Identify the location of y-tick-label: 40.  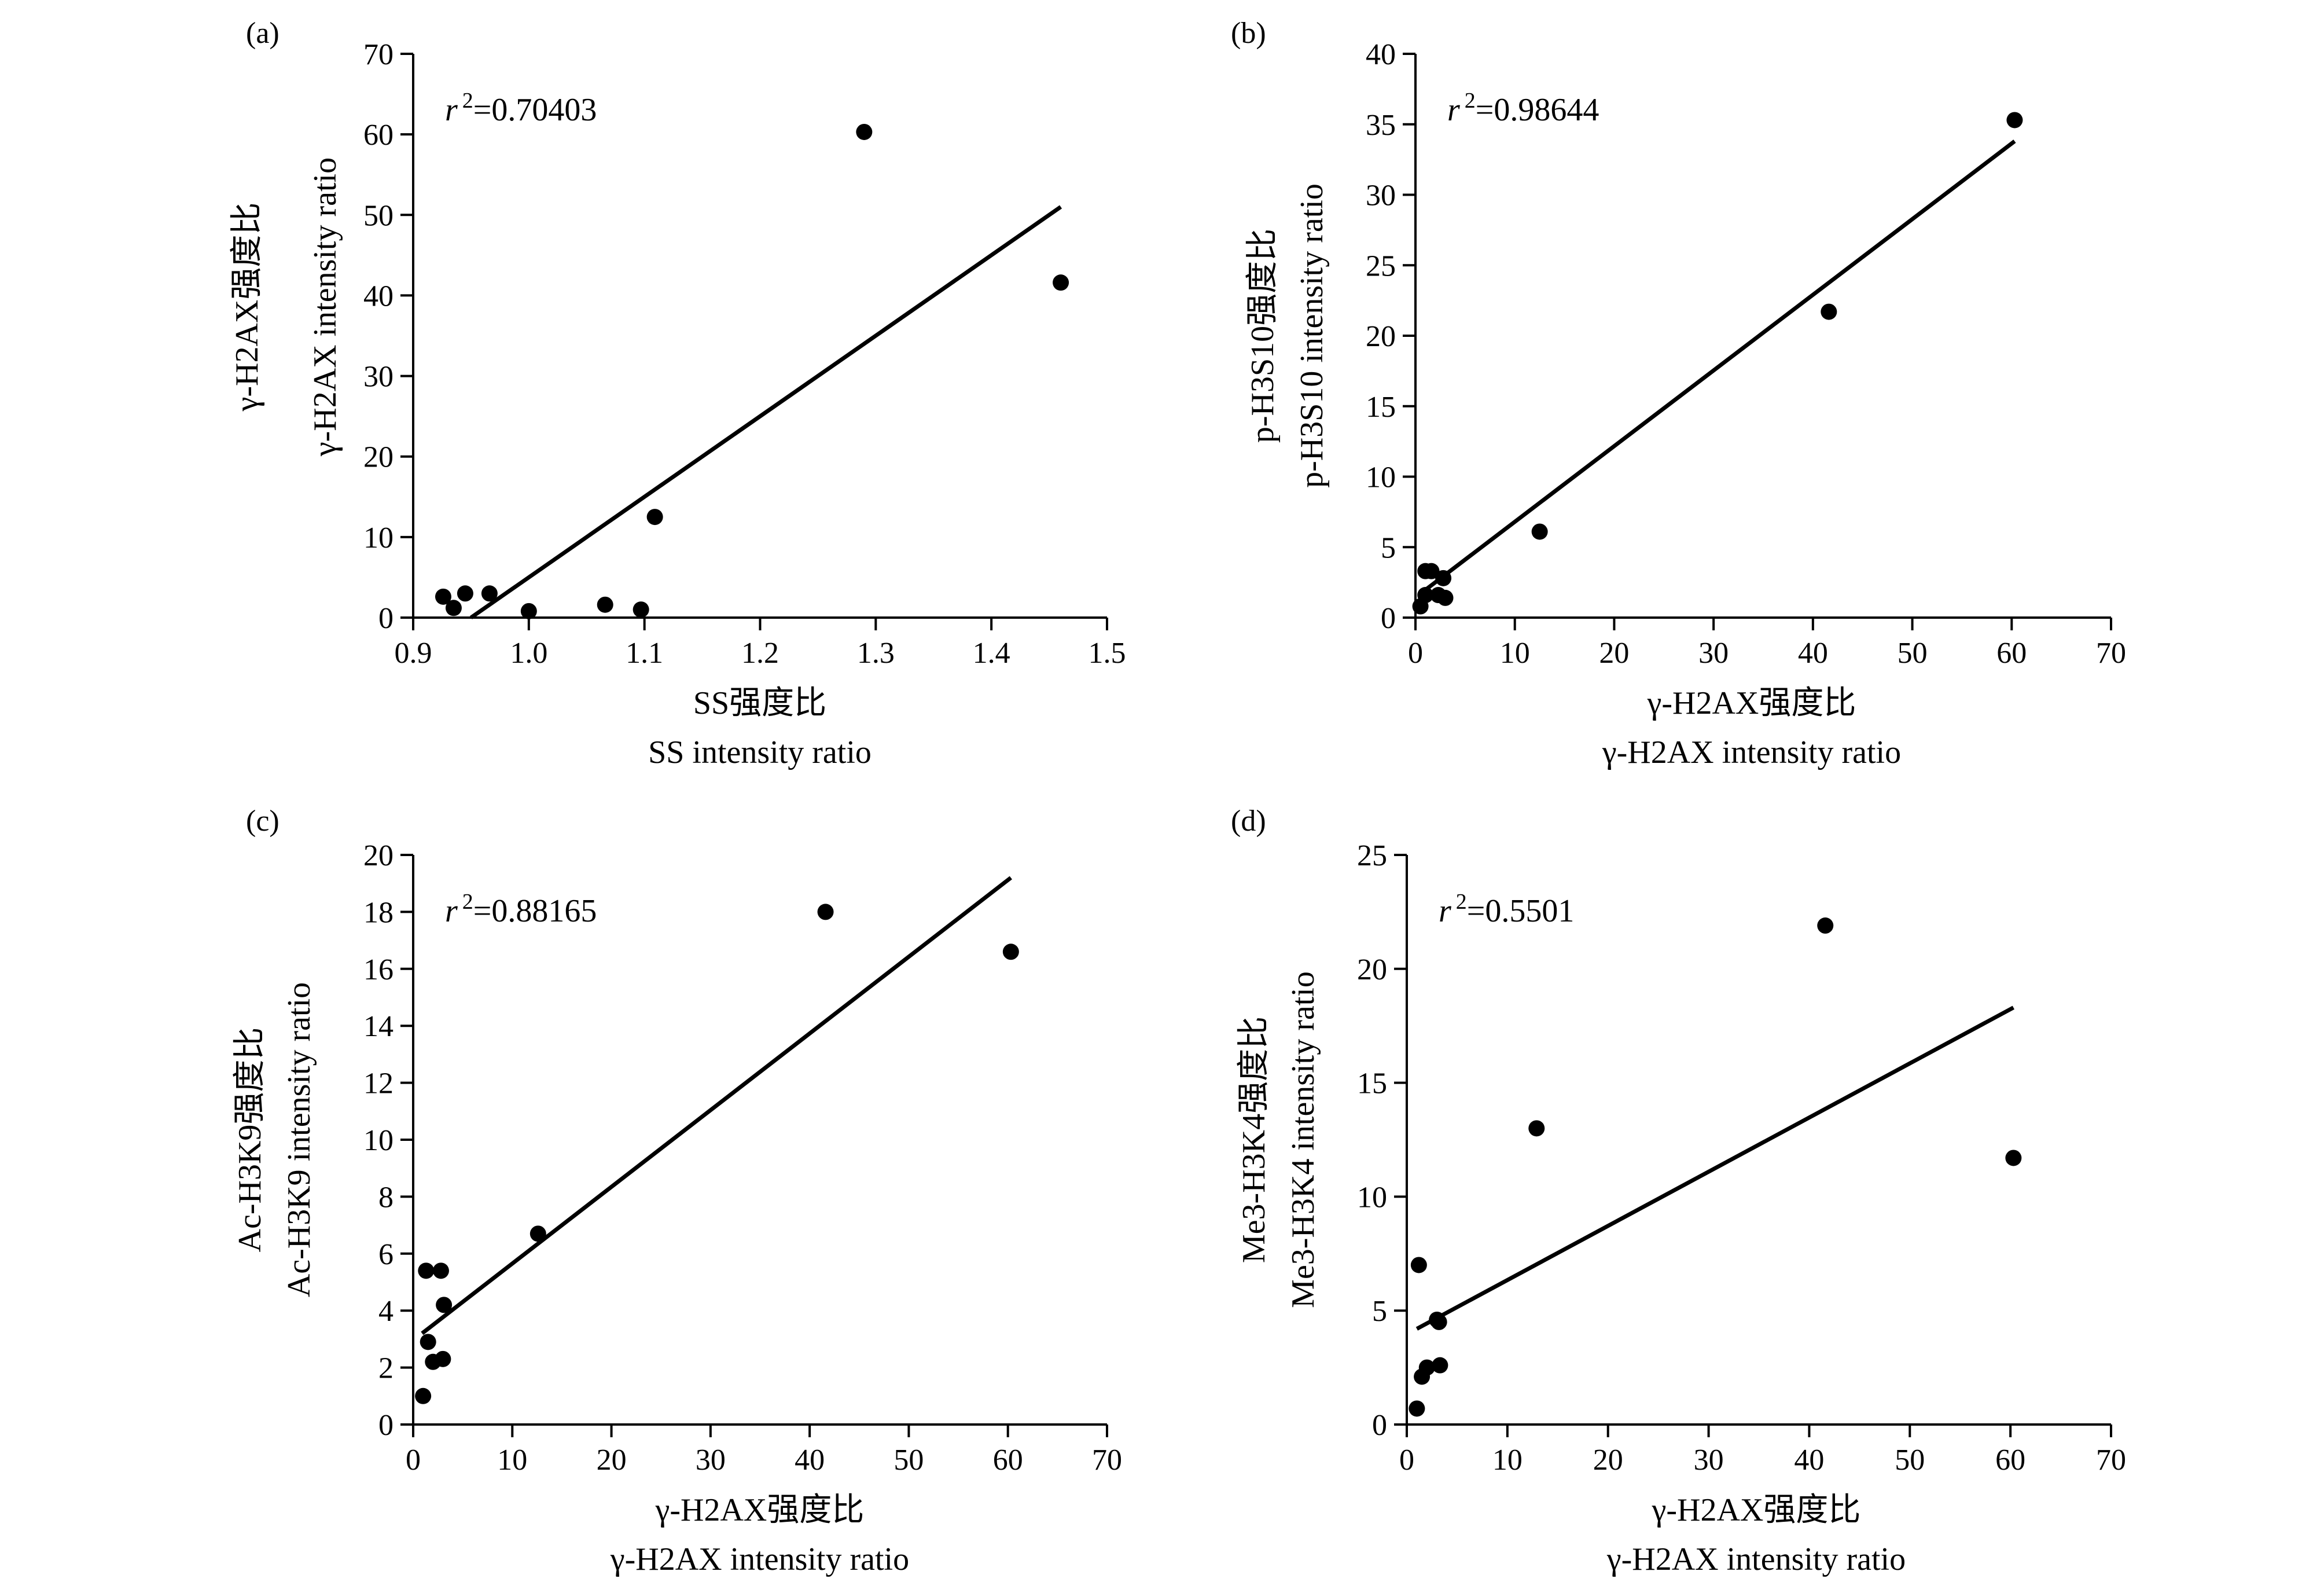
(1381, 54).